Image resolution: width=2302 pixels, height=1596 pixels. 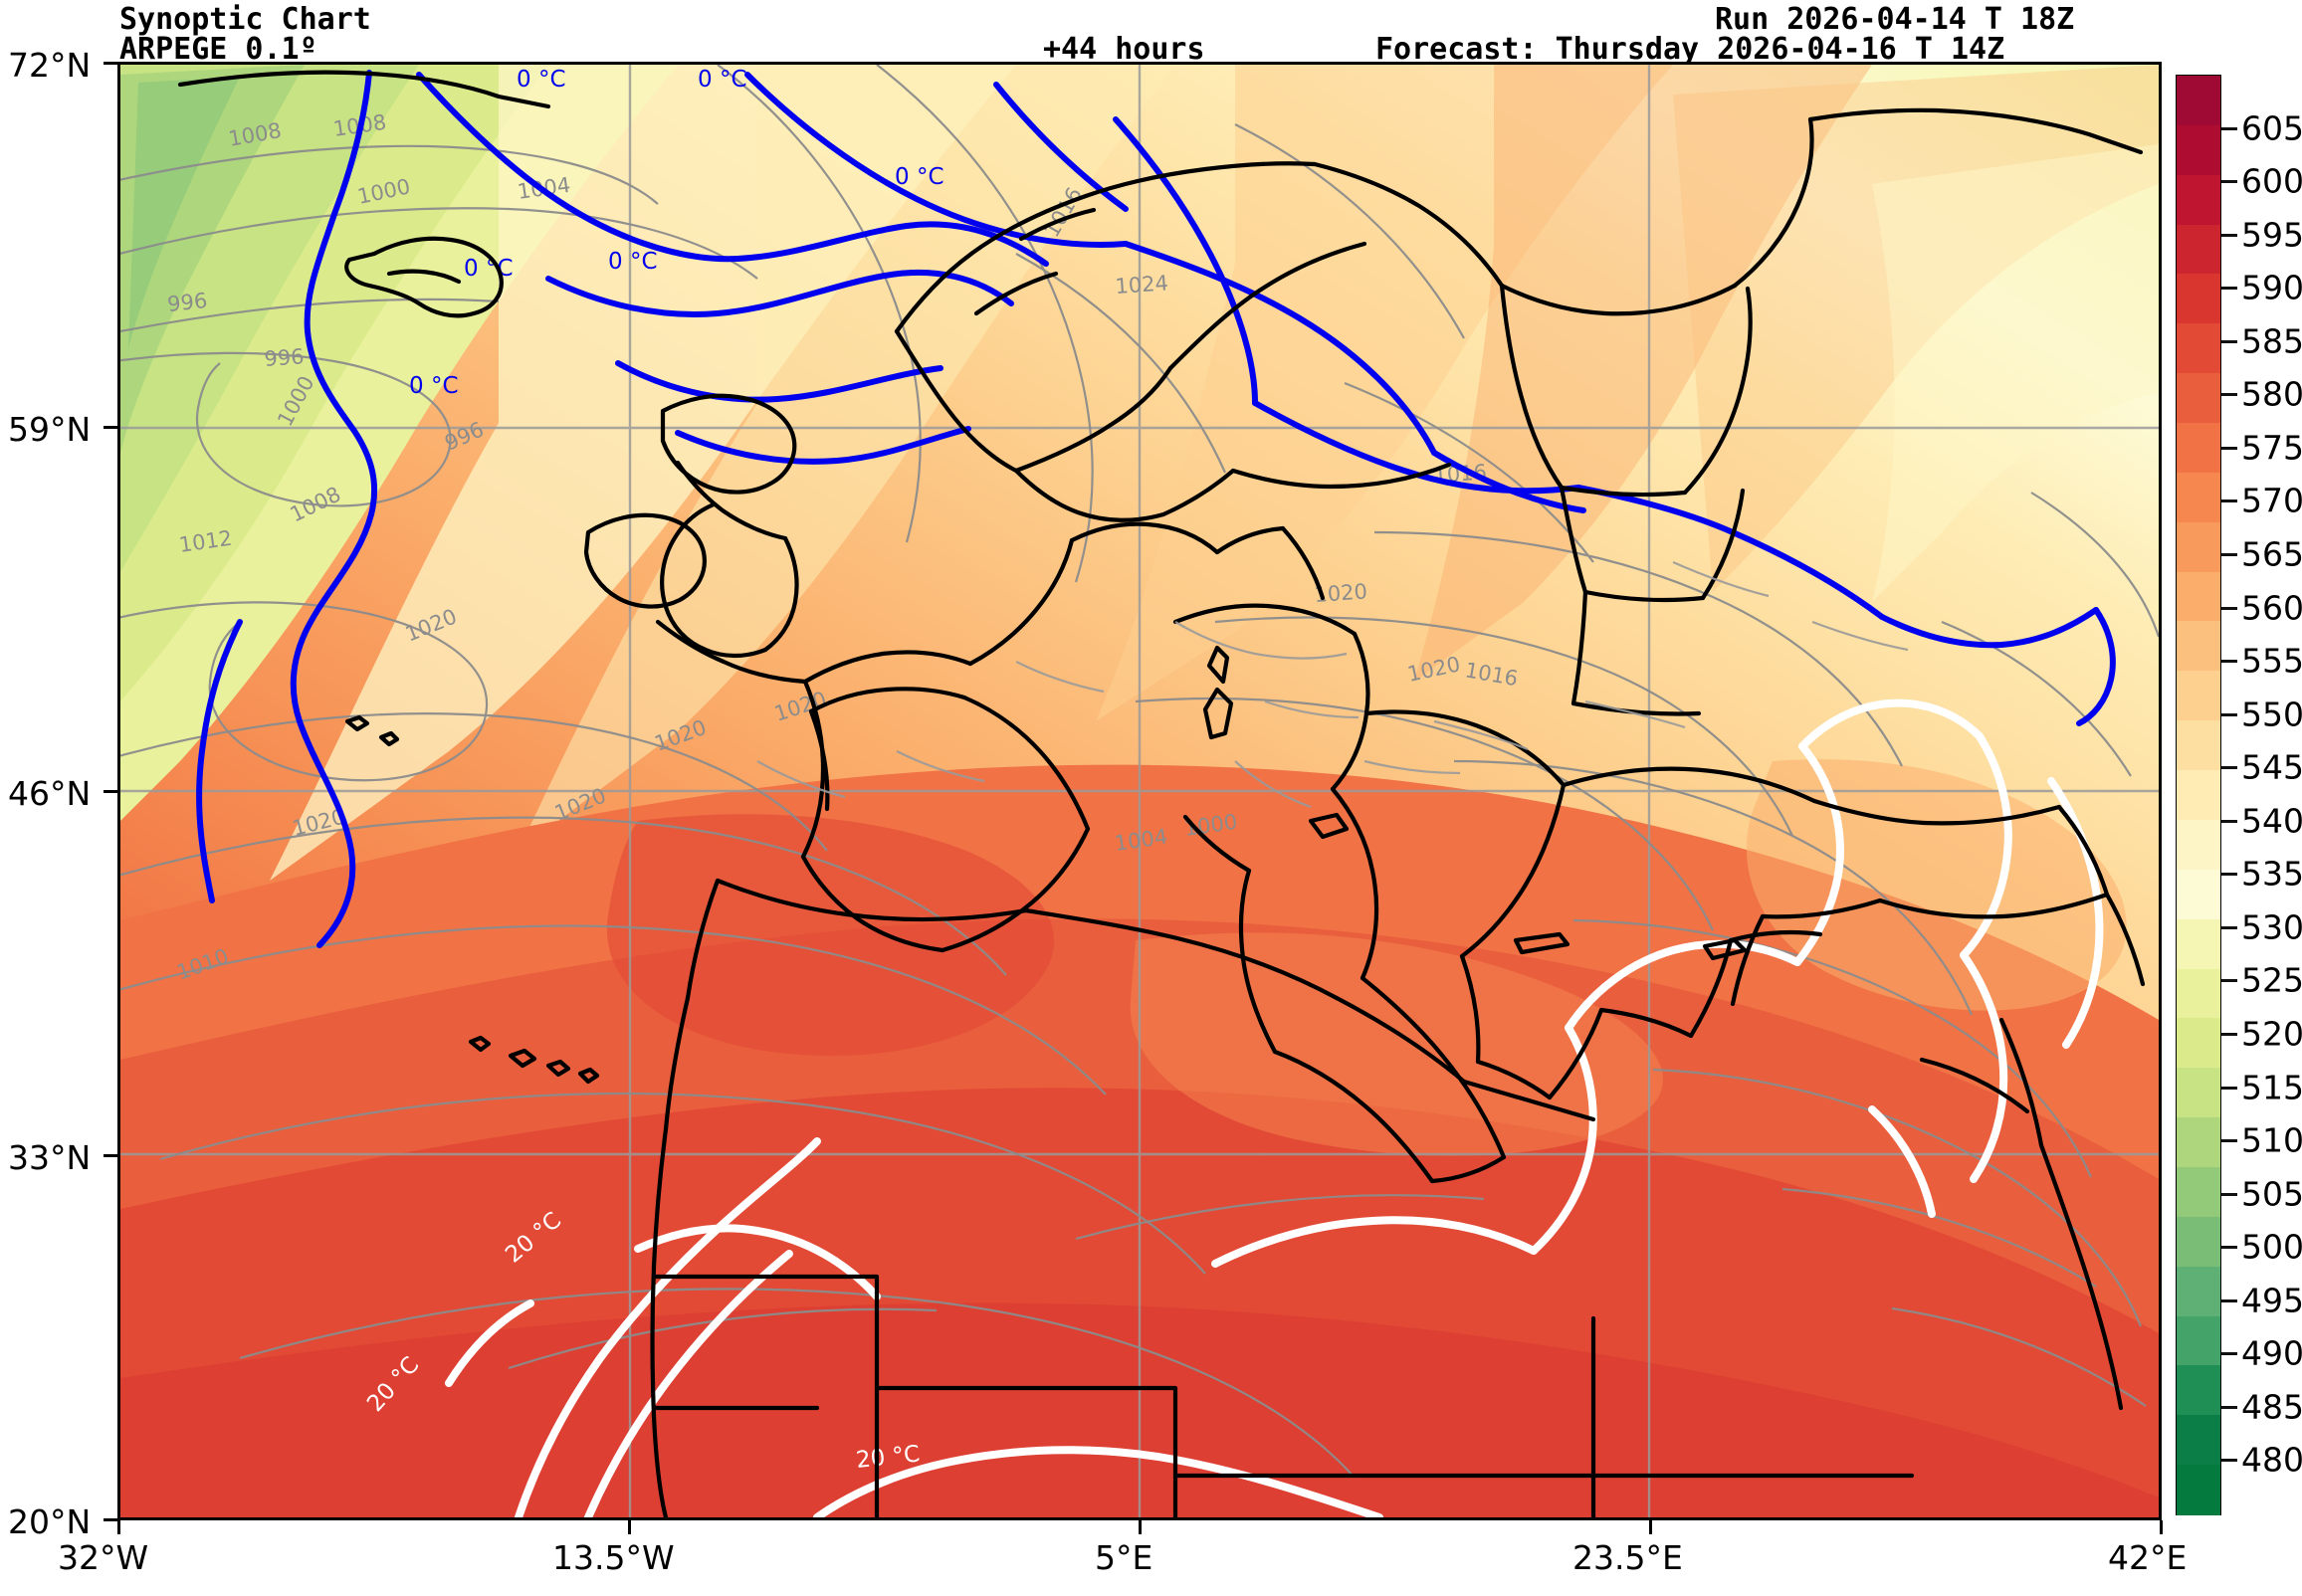 What do you see at coordinates (1124, 1557) in the screenshot?
I see `x-tick-label: 5°E` at bounding box center [1124, 1557].